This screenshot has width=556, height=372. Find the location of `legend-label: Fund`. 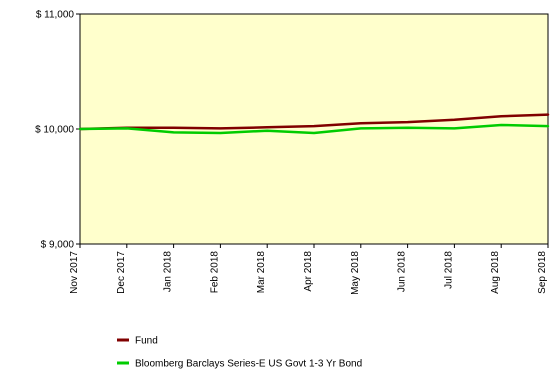

legend-label: Fund is located at coordinates (146, 341).